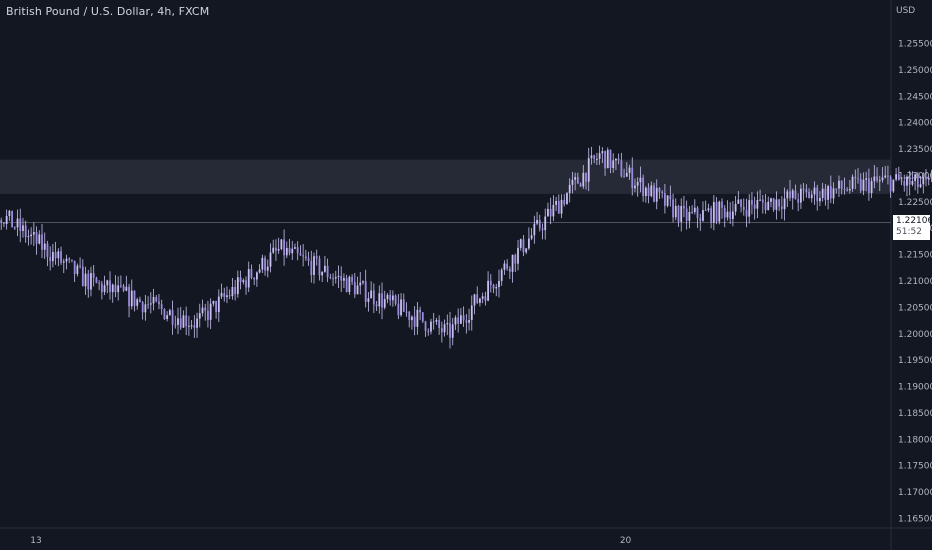 The image size is (932, 550). I want to click on y-tick-label: 1.23500, so click(915, 150).